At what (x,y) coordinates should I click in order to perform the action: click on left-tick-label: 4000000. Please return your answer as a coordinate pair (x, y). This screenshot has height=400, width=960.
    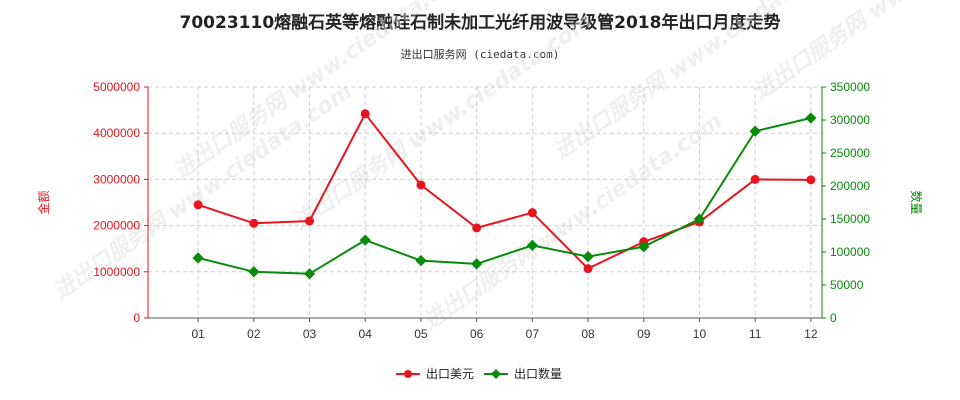
    Looking at the image, I should click on (116, 133).